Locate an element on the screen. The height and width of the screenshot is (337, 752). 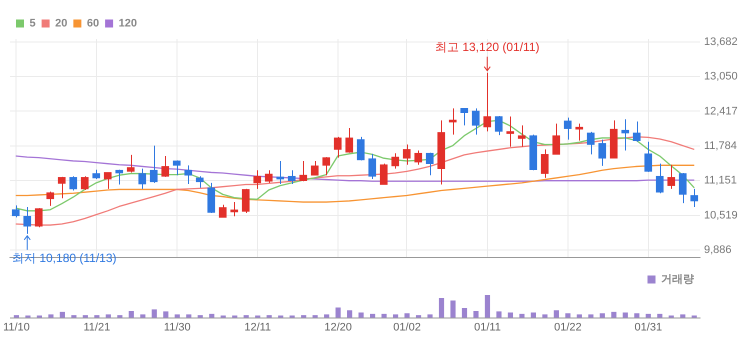
x-tick-label: 11/21 is located at coordinates (97, 327).